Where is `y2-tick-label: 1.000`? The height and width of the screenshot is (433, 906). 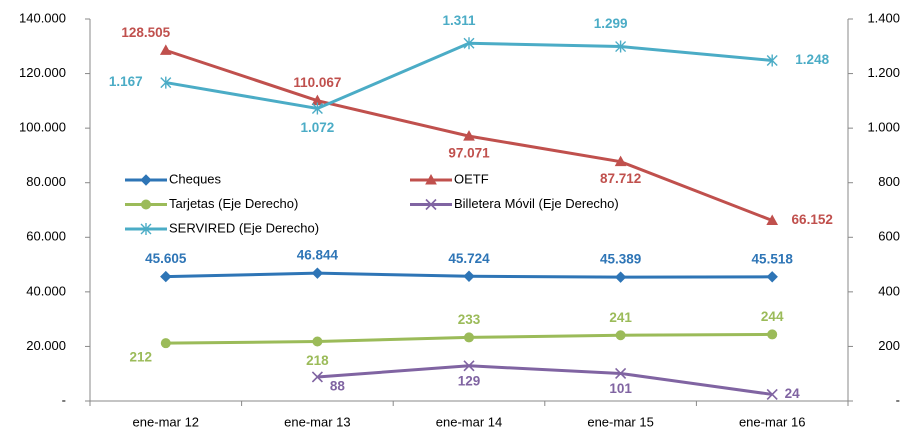 y2-tick-label: 1.000 is located at coordinates (883, 127).